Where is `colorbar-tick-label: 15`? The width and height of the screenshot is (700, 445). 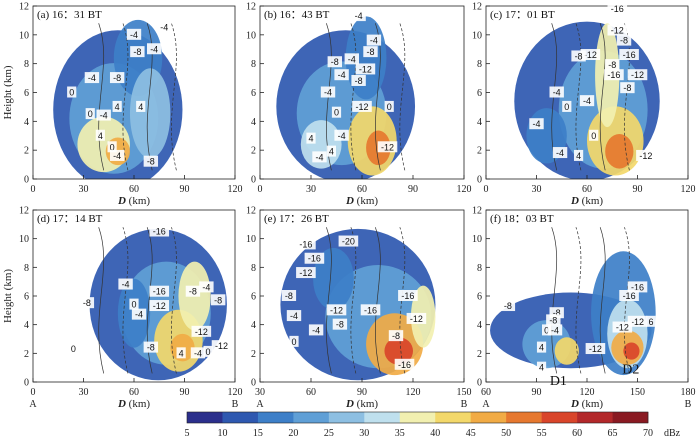 colorbar-tick-label: 15 is located at coordinates (258, 433).